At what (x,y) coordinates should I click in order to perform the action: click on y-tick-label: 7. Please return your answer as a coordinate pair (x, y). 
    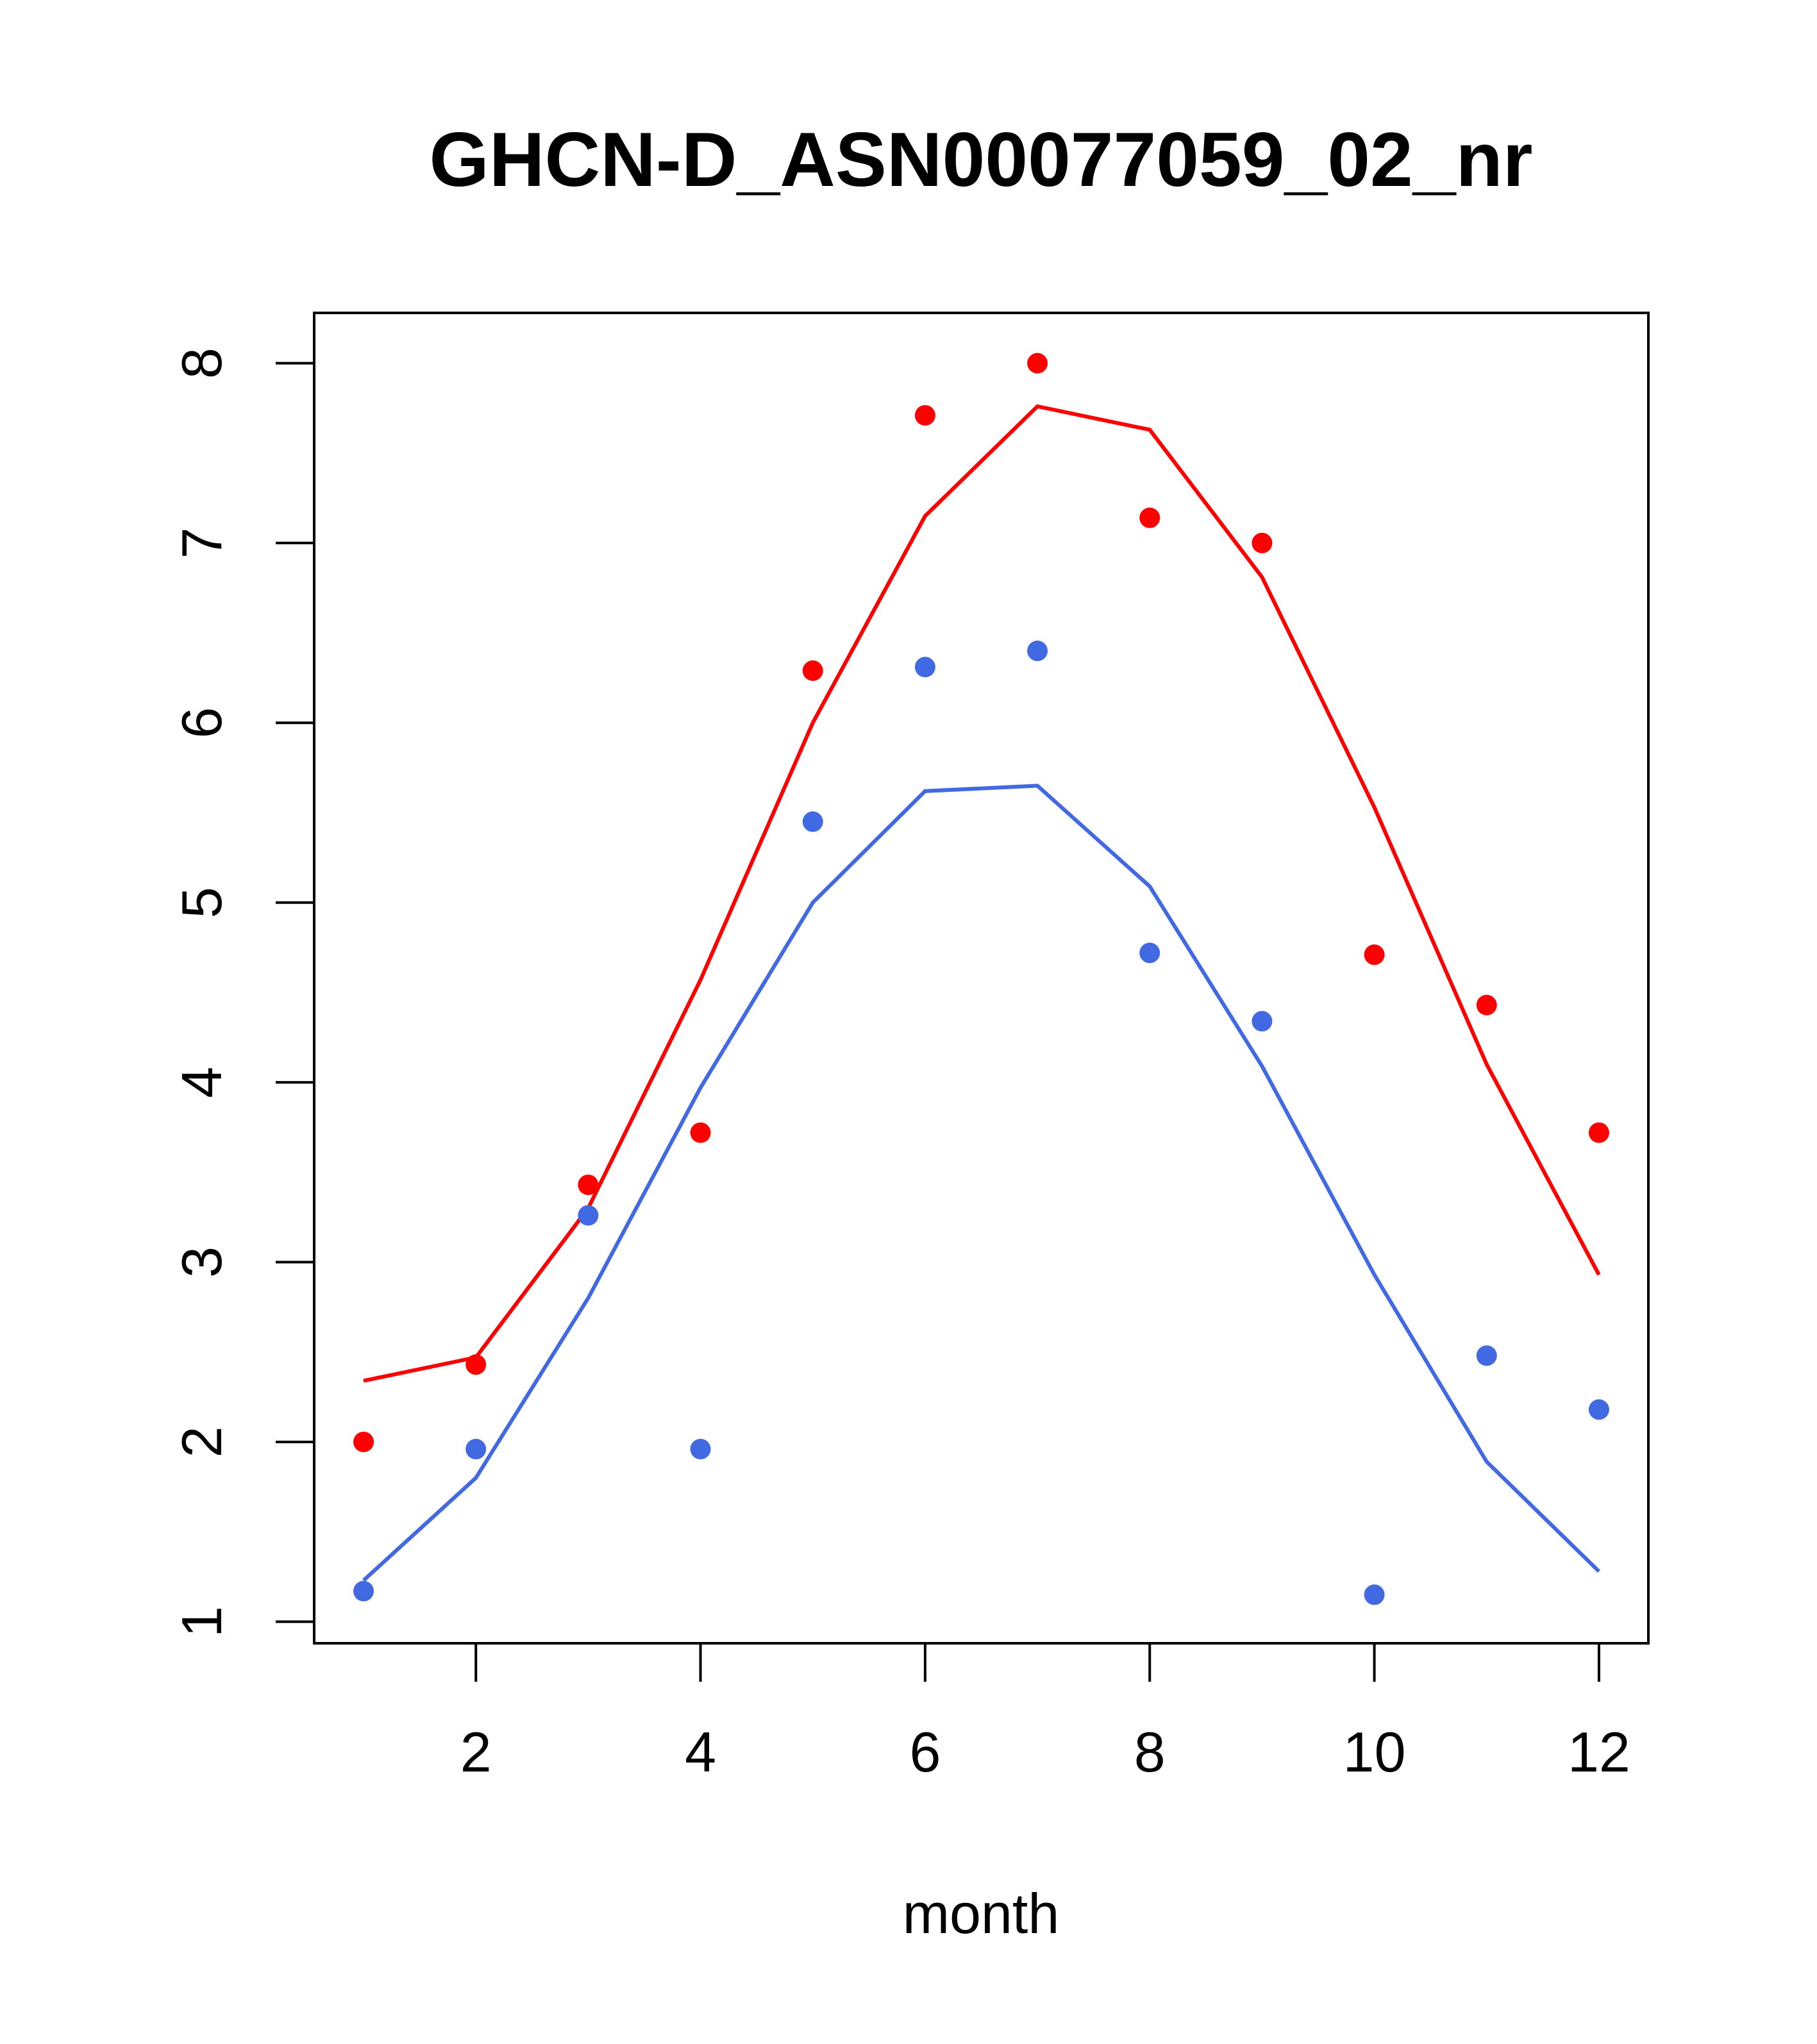
    Looking at the image, I should click on (201, 542).